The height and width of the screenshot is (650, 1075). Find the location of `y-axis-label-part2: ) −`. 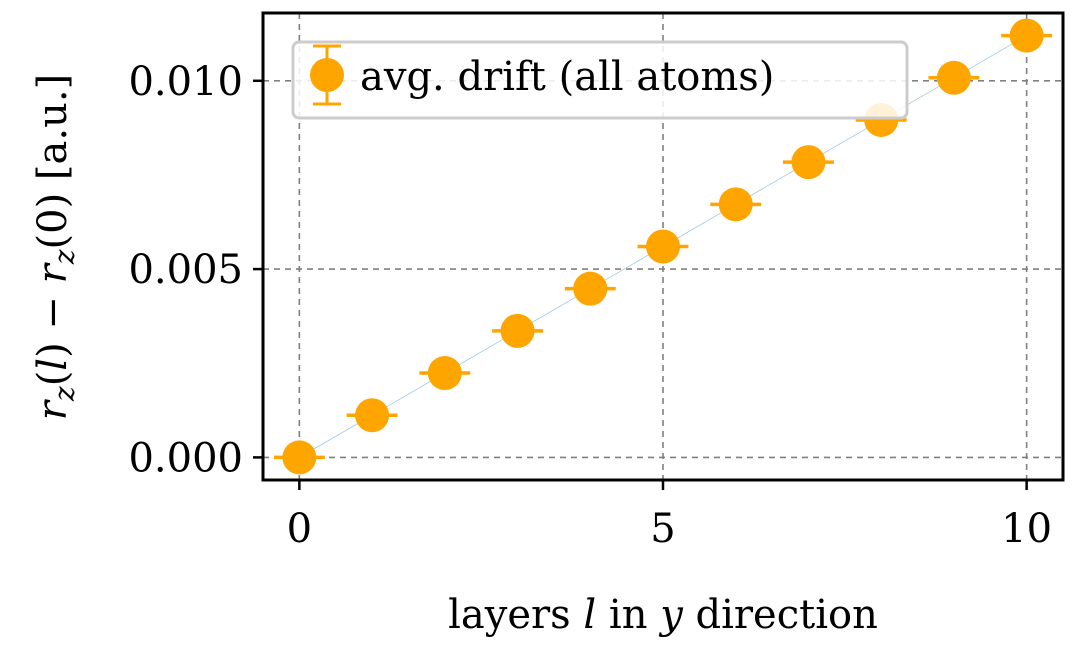

y-axis-label-part2: ) − is located at coordinates (53, 320).